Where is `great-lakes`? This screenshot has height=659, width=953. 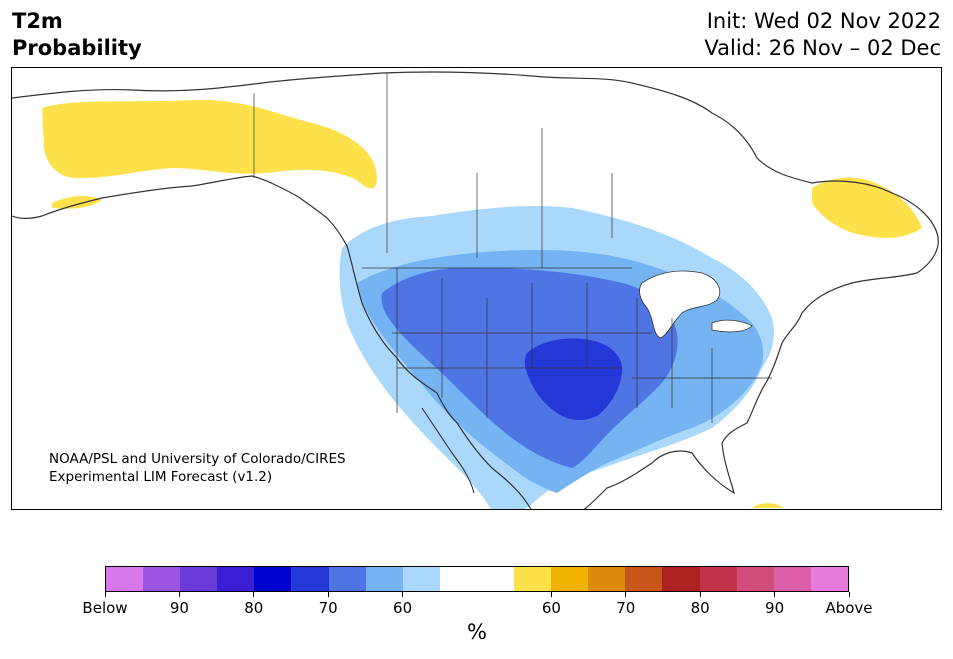
great-lakes is located at coordinates (696, 304).